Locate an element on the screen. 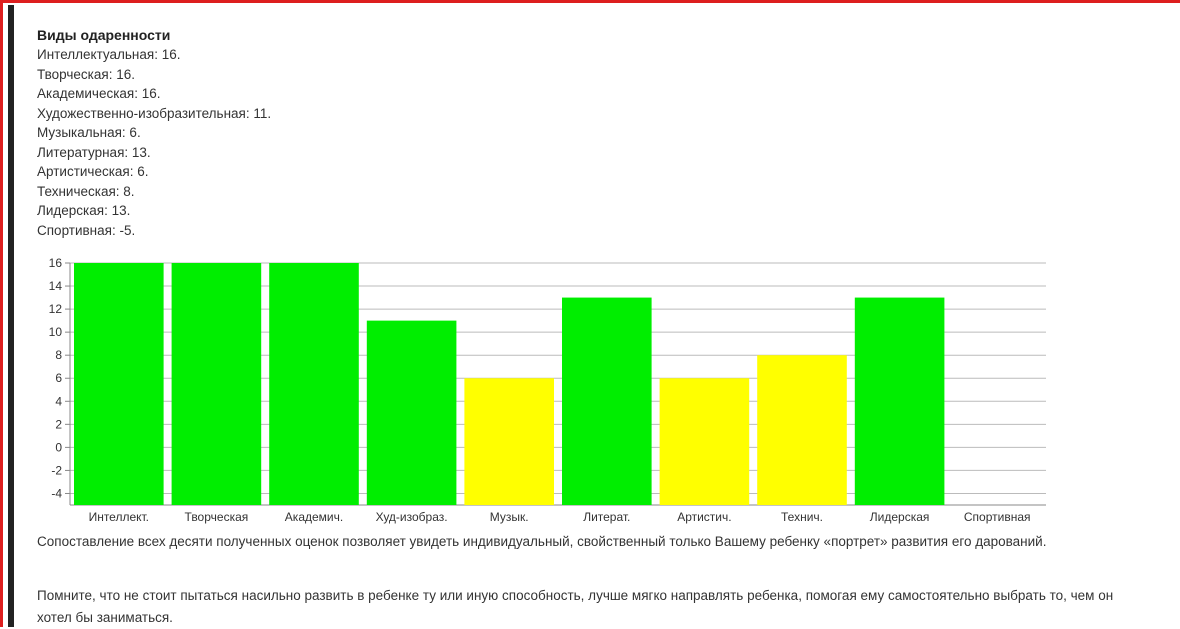 This screenshot has width=1180, height=629. y-tick-label: 2 is located at coordinates (58, 424).